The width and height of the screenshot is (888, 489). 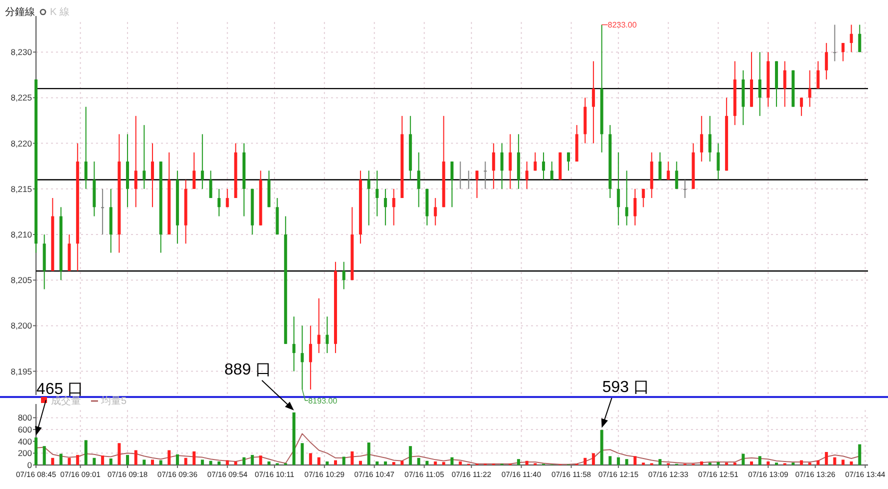 I want to click on legend-label: 均量5, so click(x=113, y=401).